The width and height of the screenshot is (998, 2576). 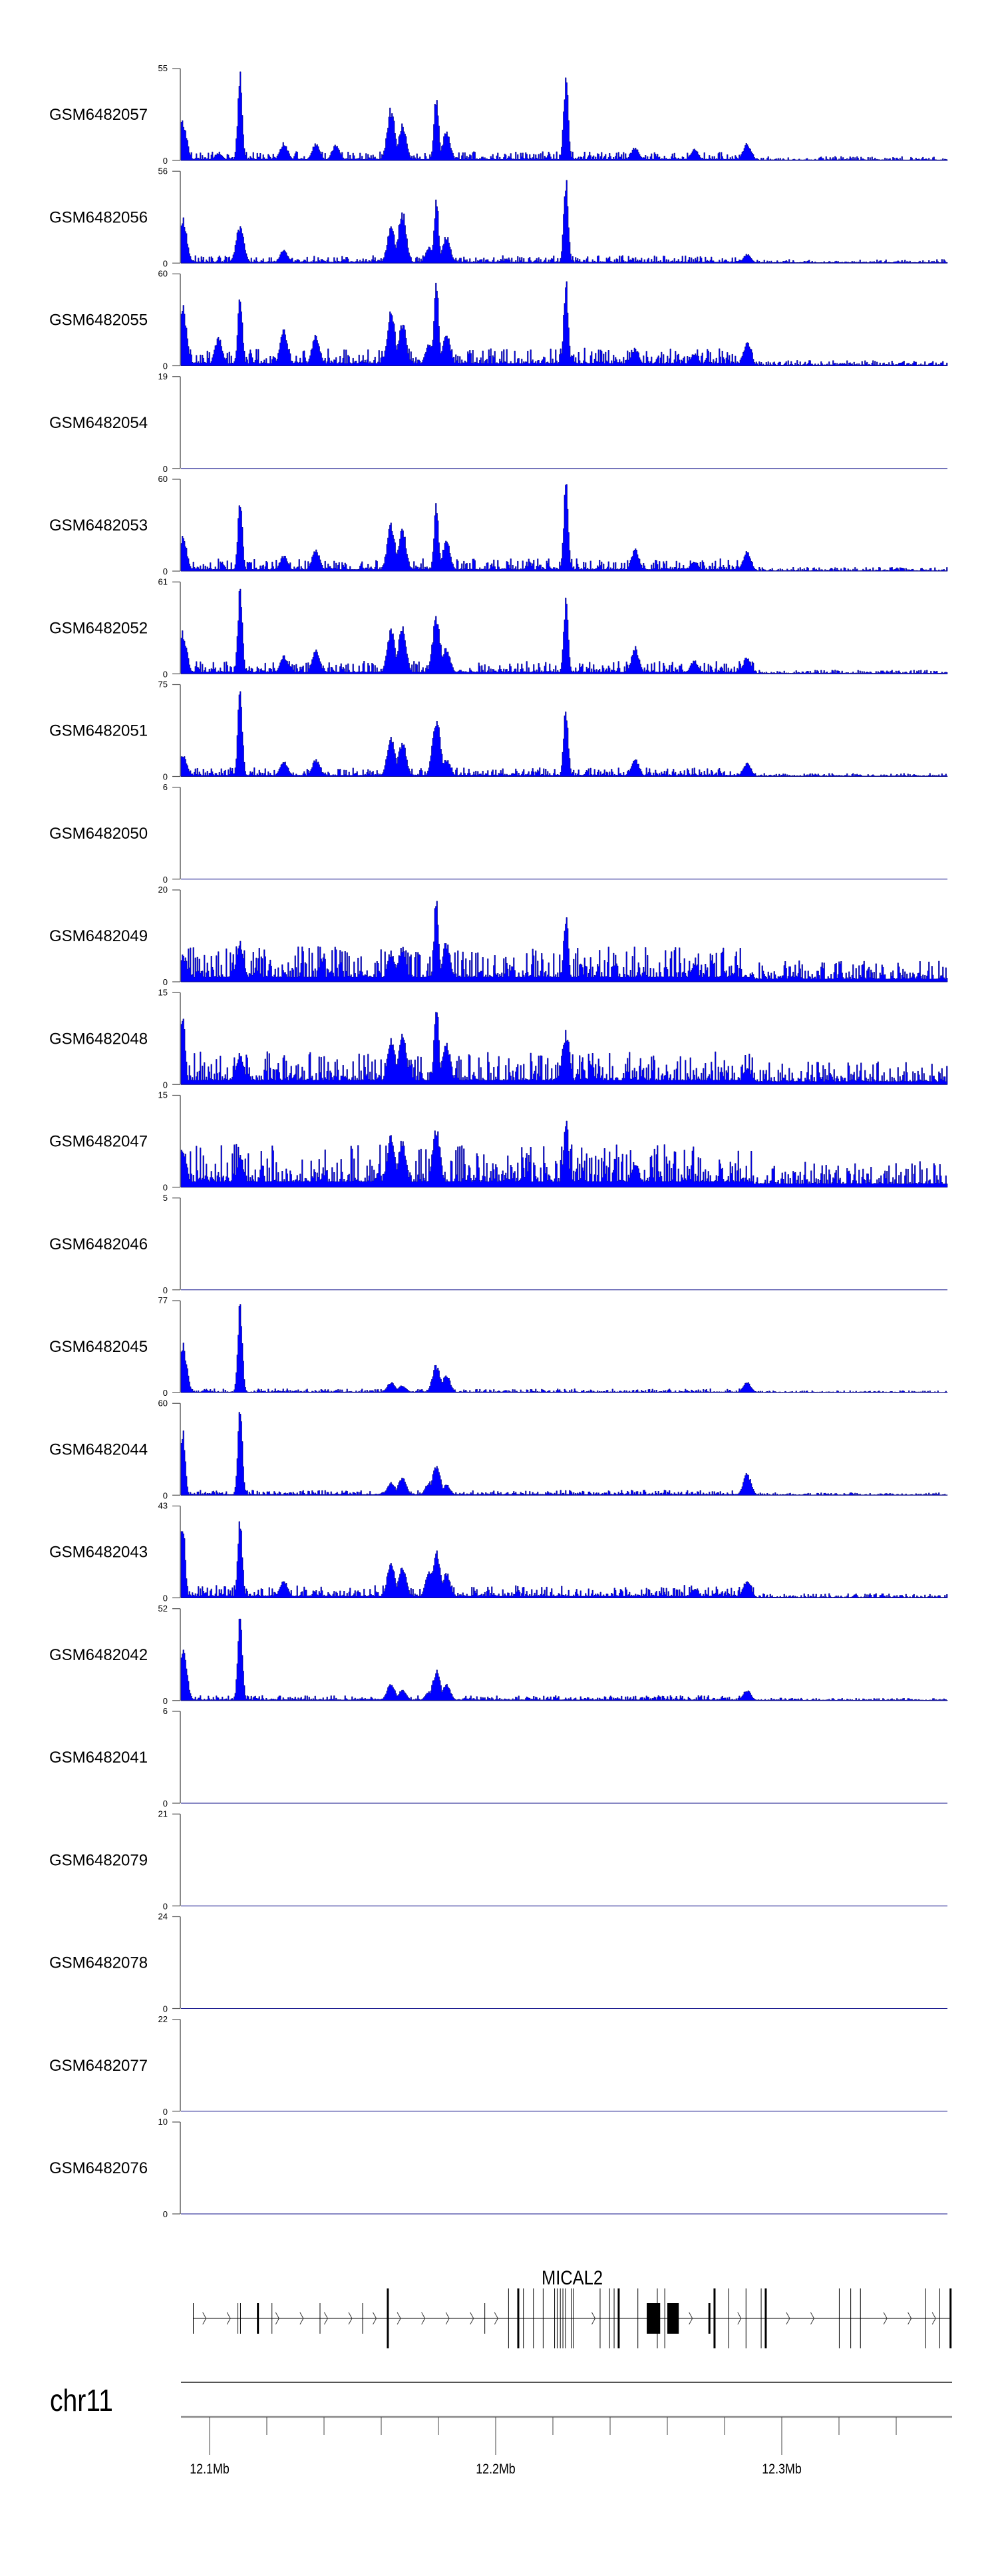 I want to click on axis-tick-label: 12.1Mb, so click(x=210, y=2469).